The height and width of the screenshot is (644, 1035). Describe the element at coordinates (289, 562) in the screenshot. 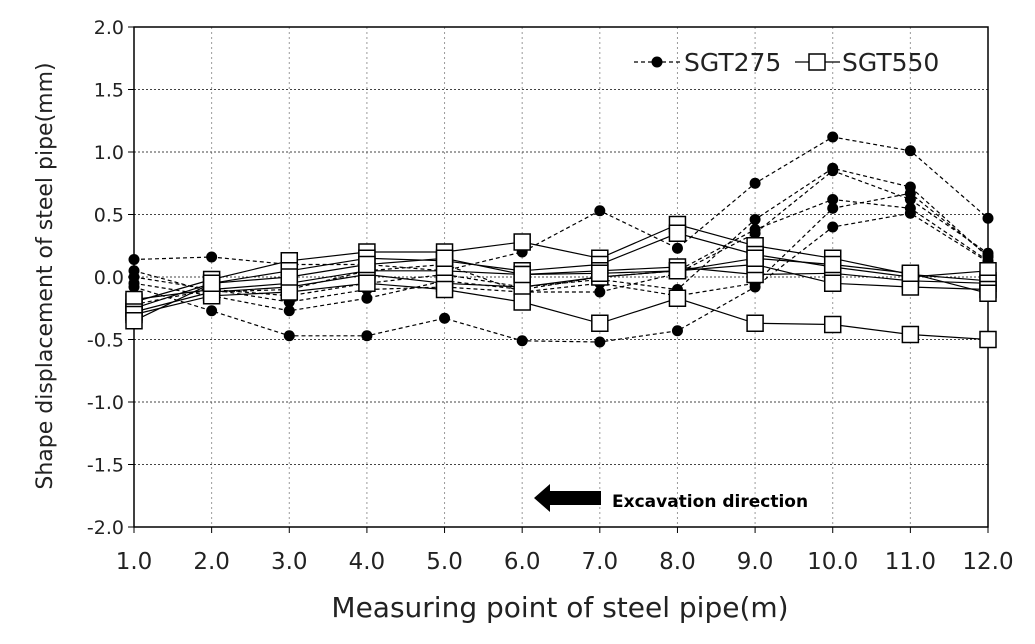

I see `x-tick-label: 3.0` at that location.